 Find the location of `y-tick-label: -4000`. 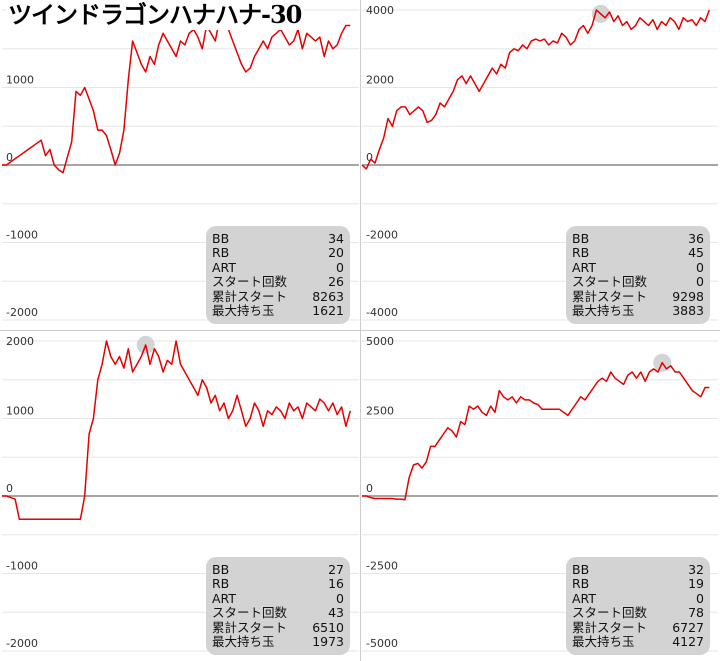

y-tick-label: -4000 is located at coordinates (382, 312).